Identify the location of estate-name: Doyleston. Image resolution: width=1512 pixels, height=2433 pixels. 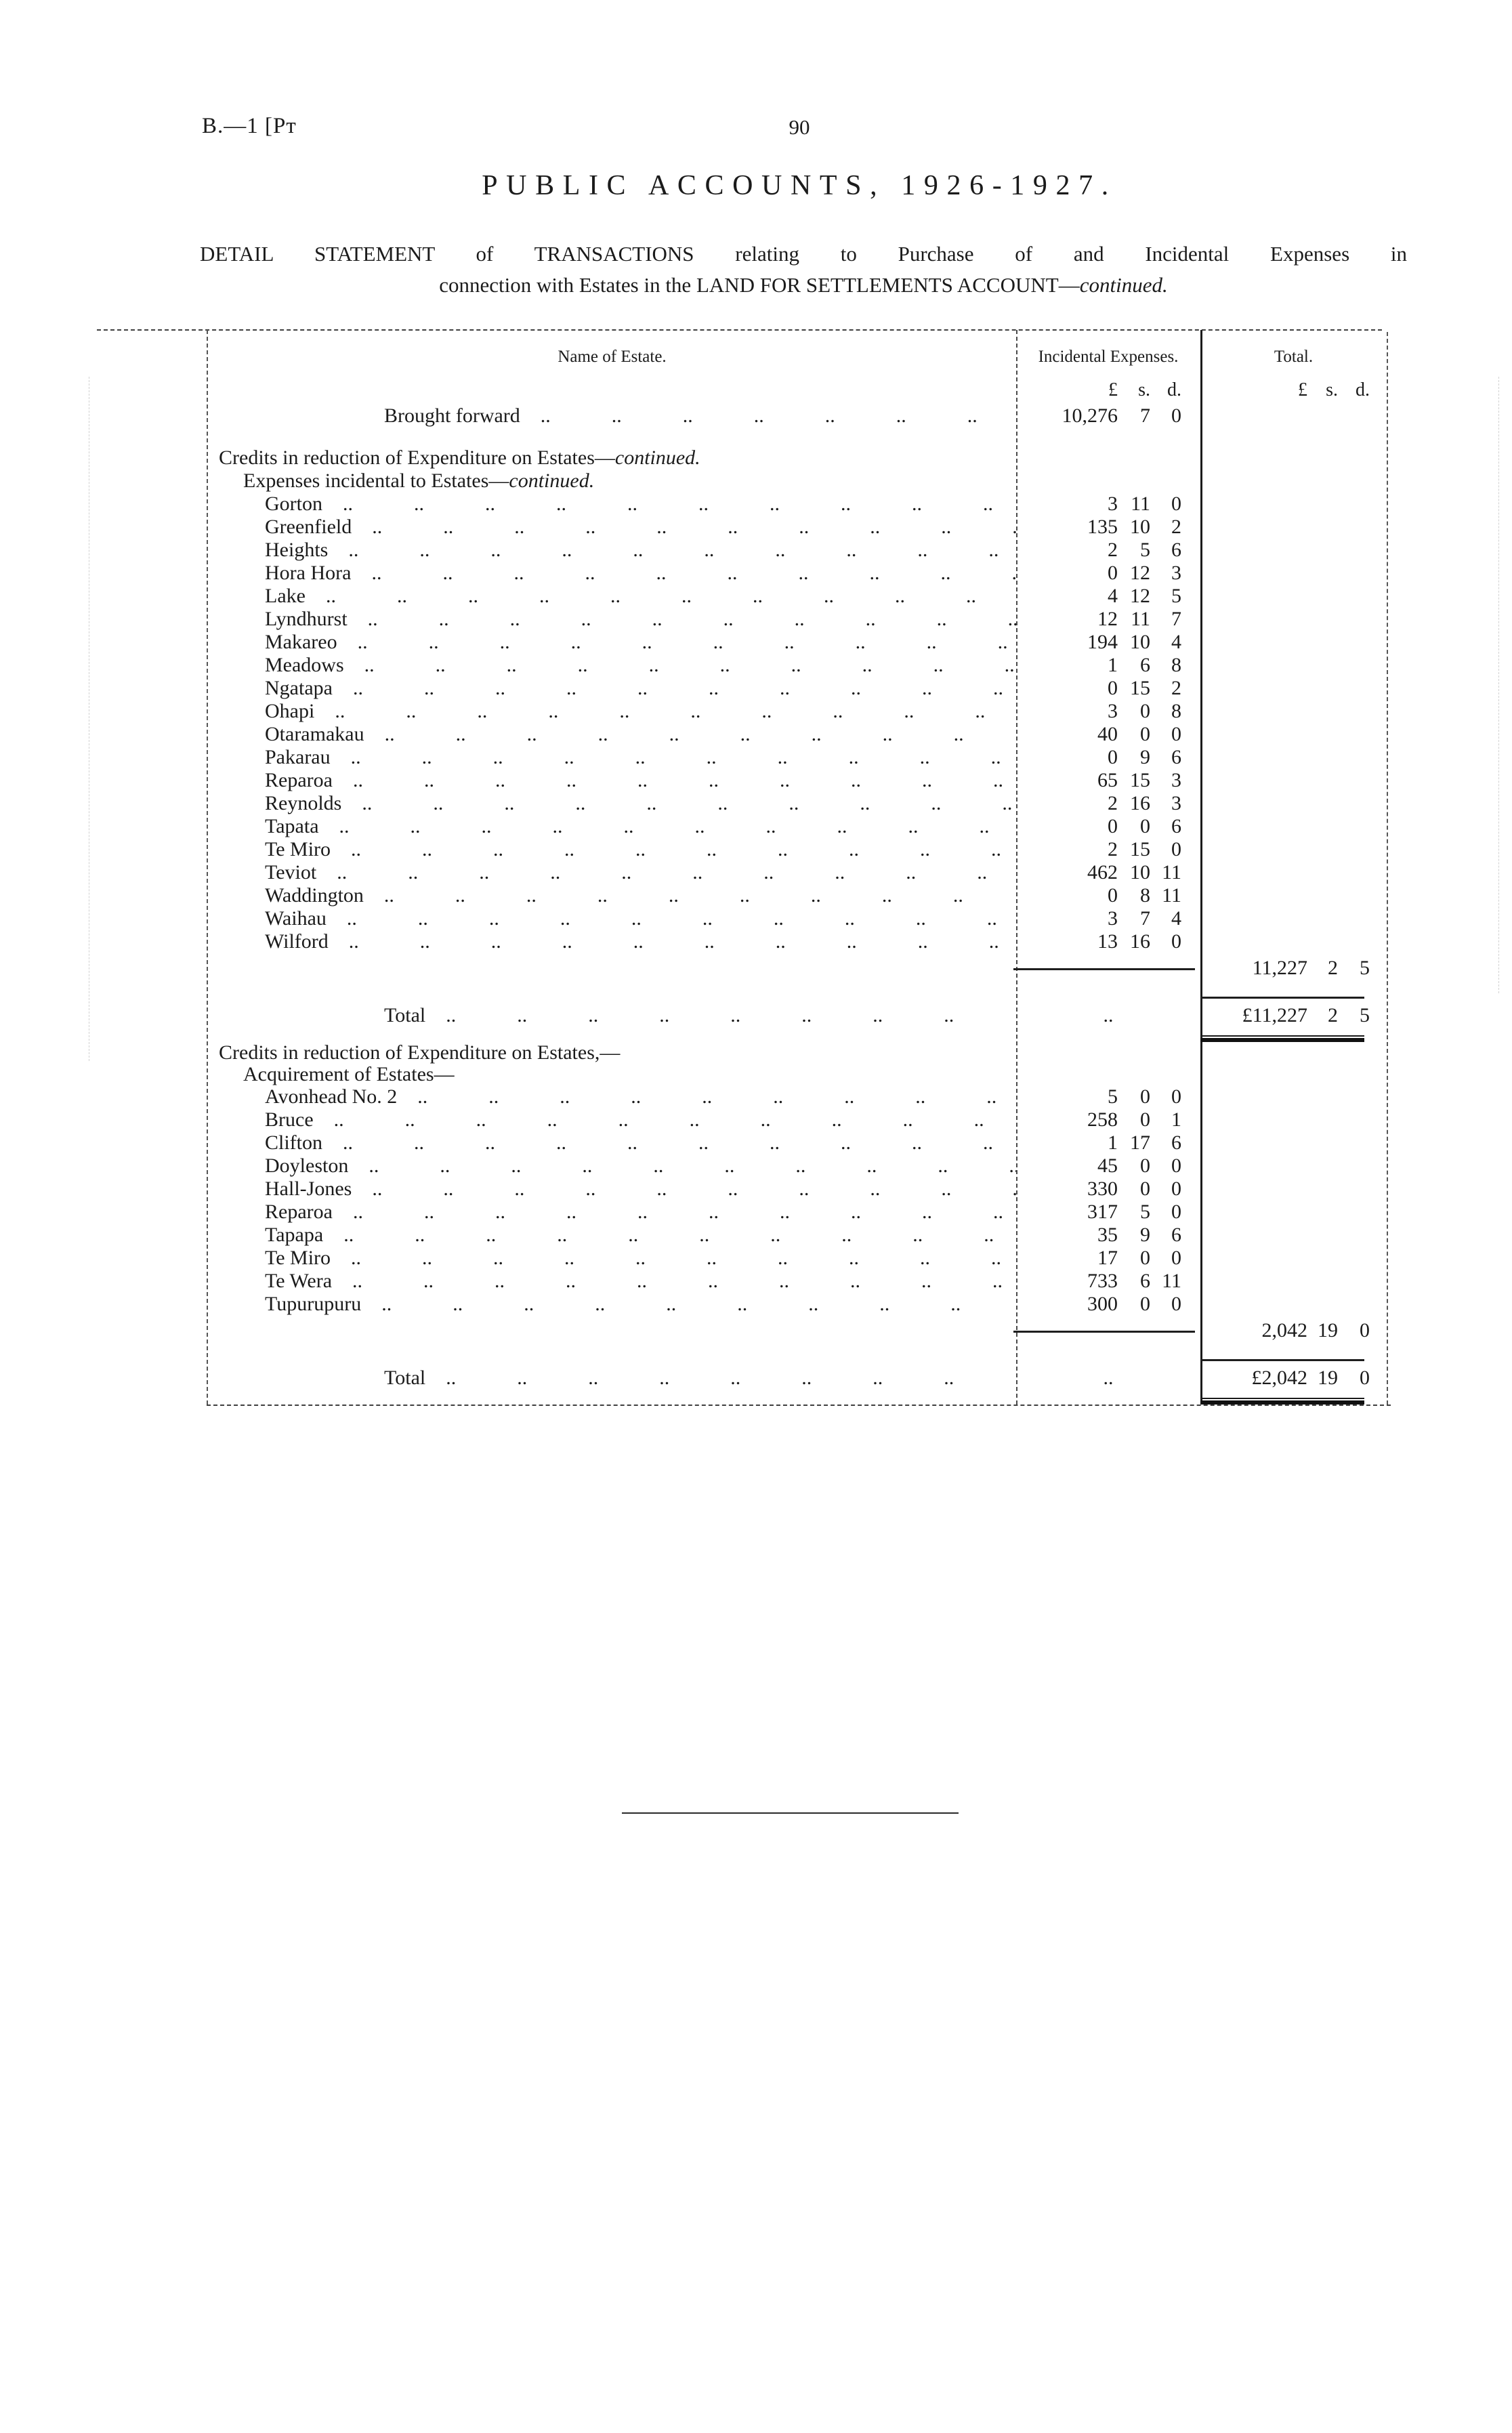
(307, 1166).